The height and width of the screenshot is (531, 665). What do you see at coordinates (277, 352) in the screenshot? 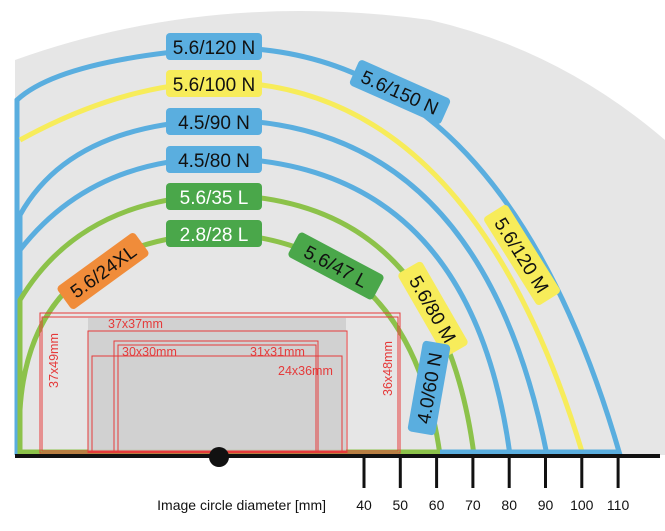
I see `format-label-31x31: 31x31mm` at bounding box center [277, 352].